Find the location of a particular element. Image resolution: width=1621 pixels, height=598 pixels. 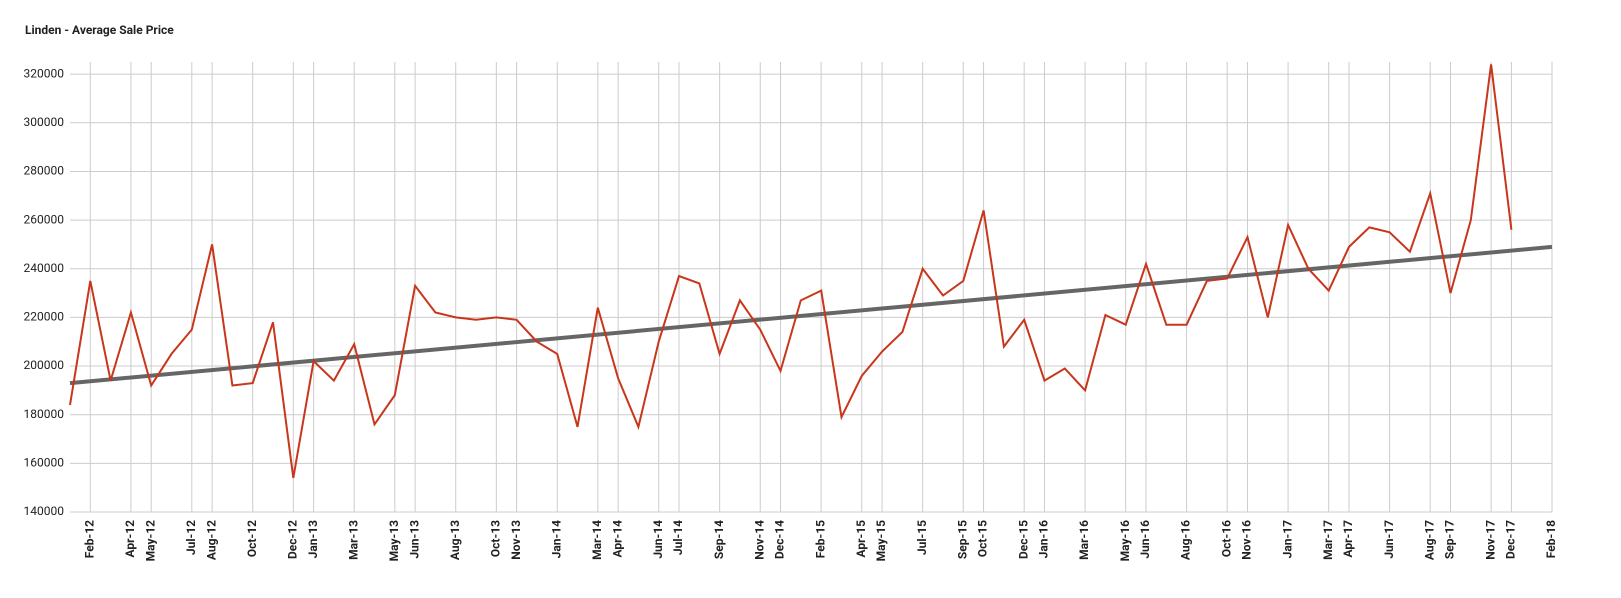

x-tick-label: Oct-16 is located at coordinates (1226, 538).